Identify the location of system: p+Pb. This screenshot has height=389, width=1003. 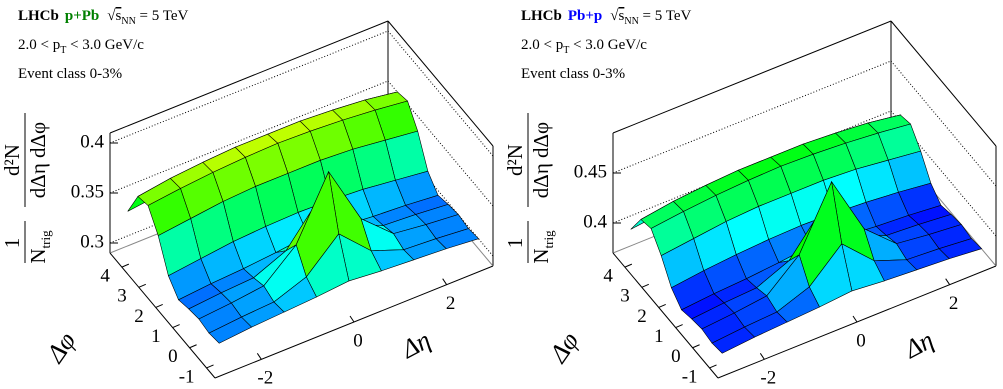
(82, 16).